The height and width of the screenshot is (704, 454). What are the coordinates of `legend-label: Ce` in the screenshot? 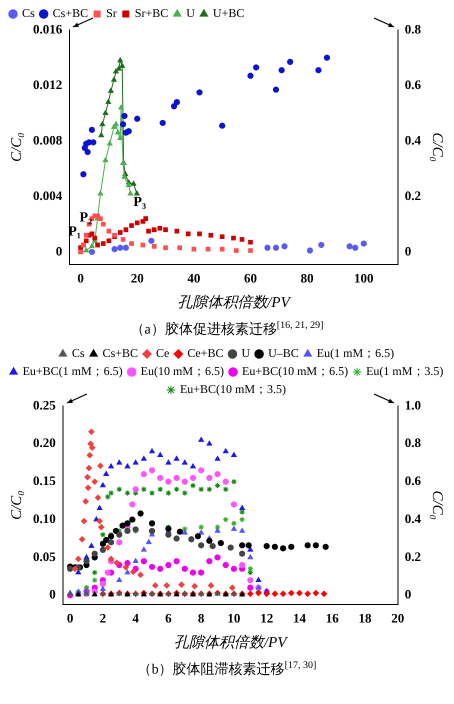 It's located at (163, 353).